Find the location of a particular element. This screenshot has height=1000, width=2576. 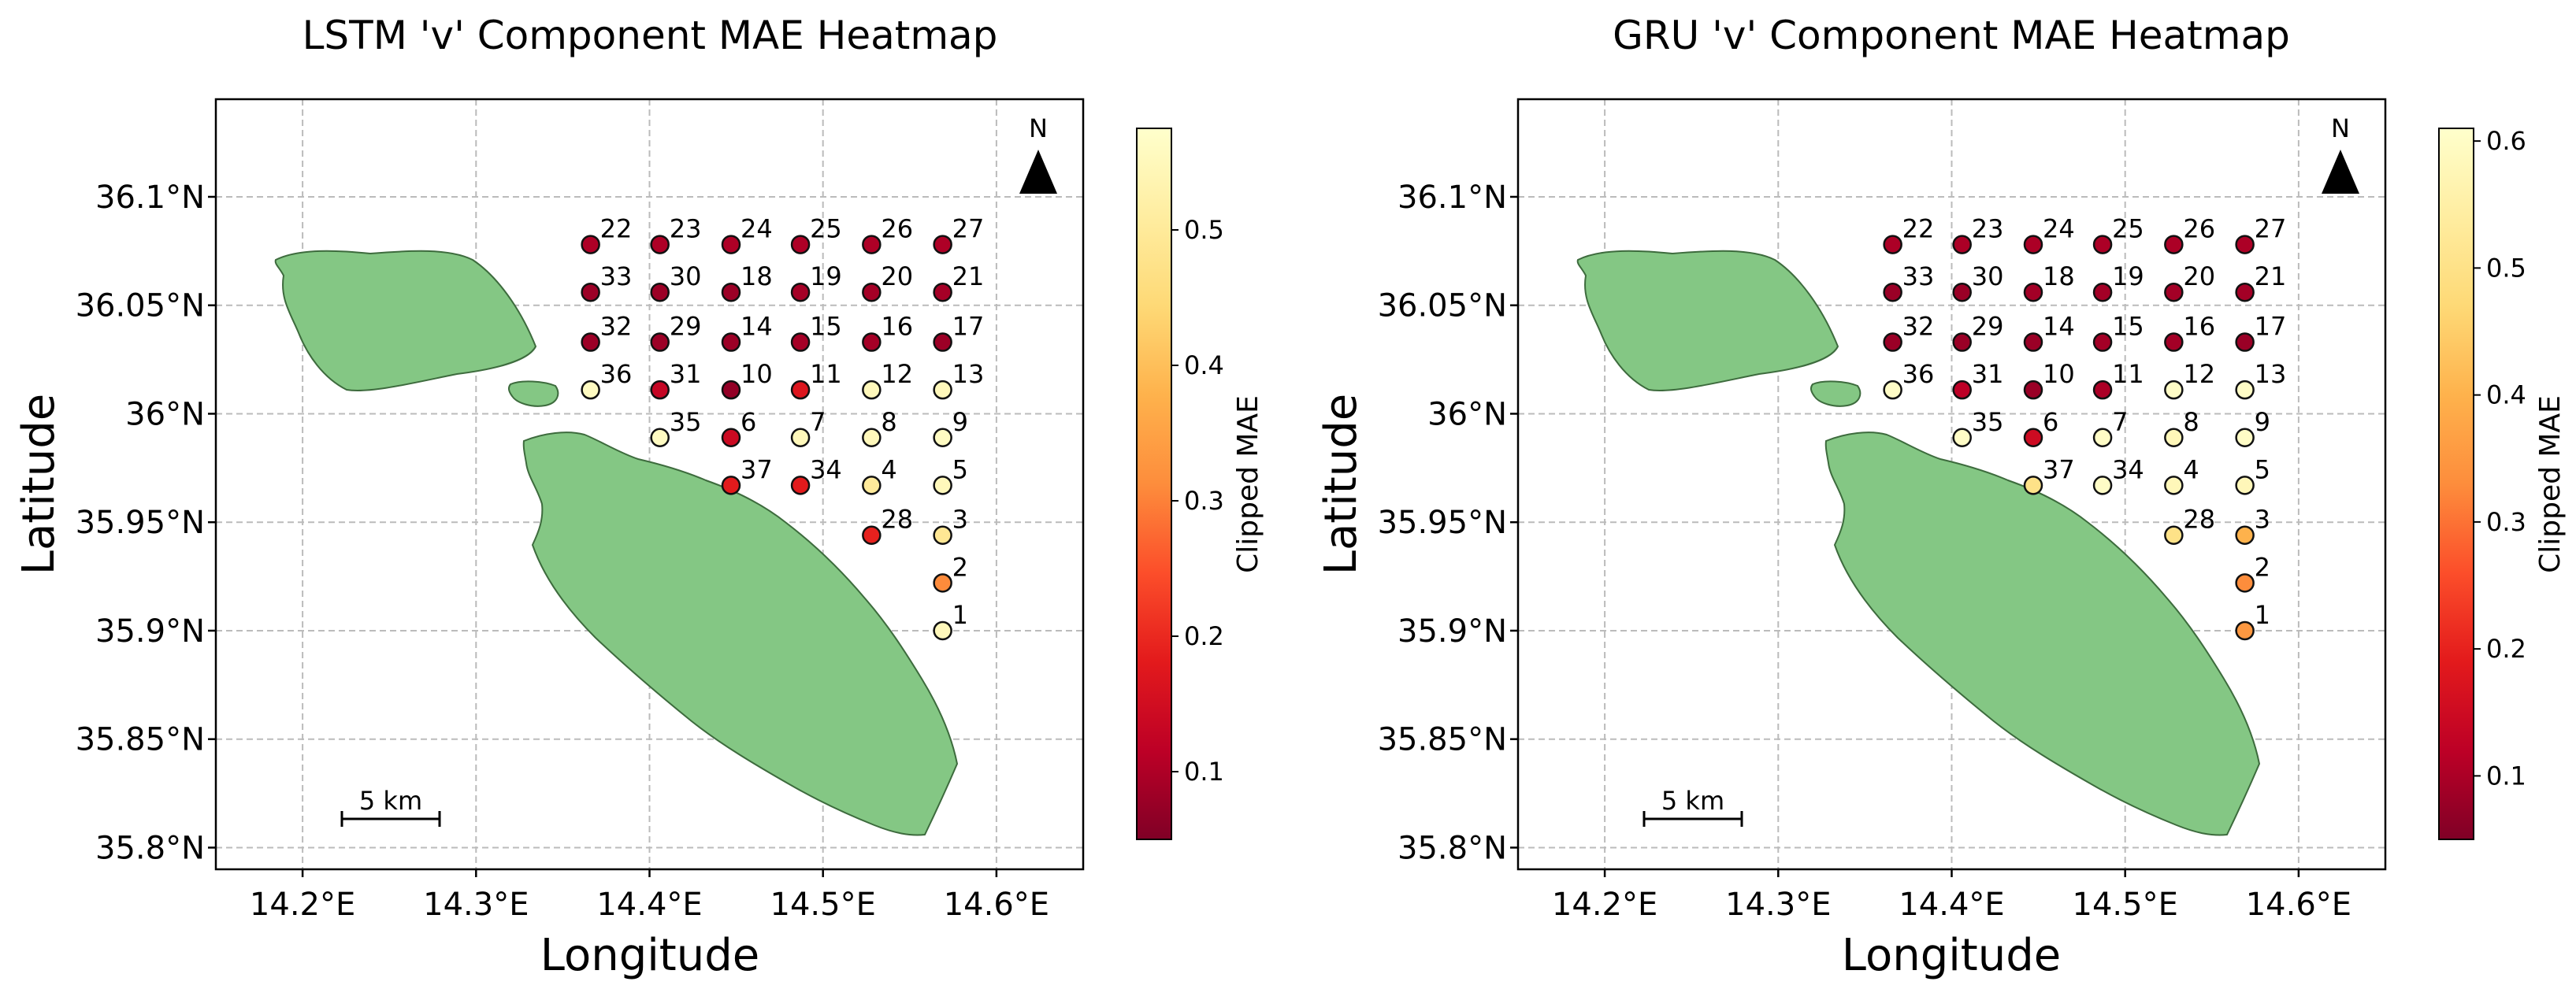

station-label: 12 is located at coordinates (897, 374).